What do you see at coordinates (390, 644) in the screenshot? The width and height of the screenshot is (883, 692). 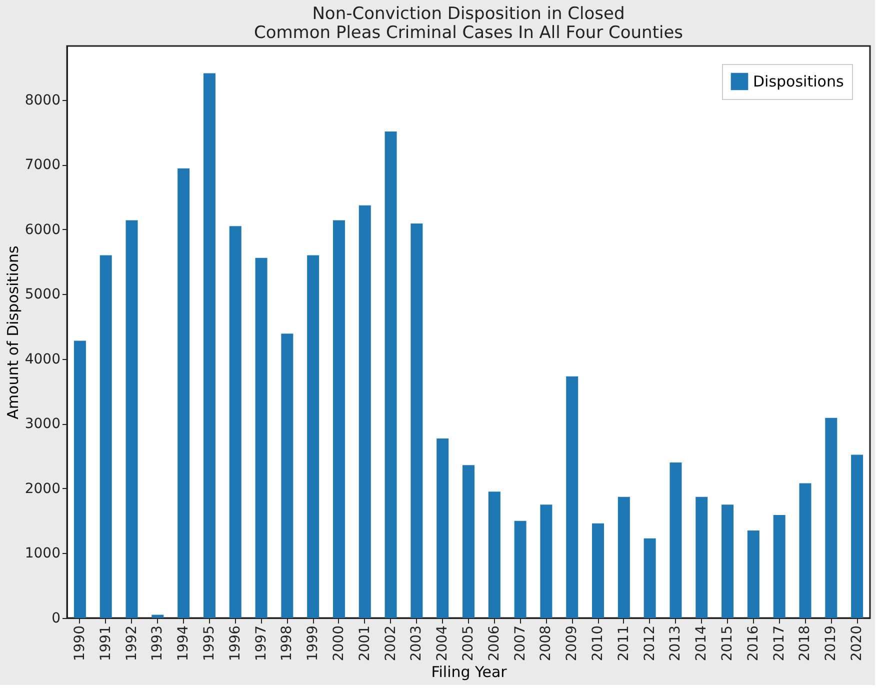 I see `x-tick-label: 2002` at bounding box center [390, 644].